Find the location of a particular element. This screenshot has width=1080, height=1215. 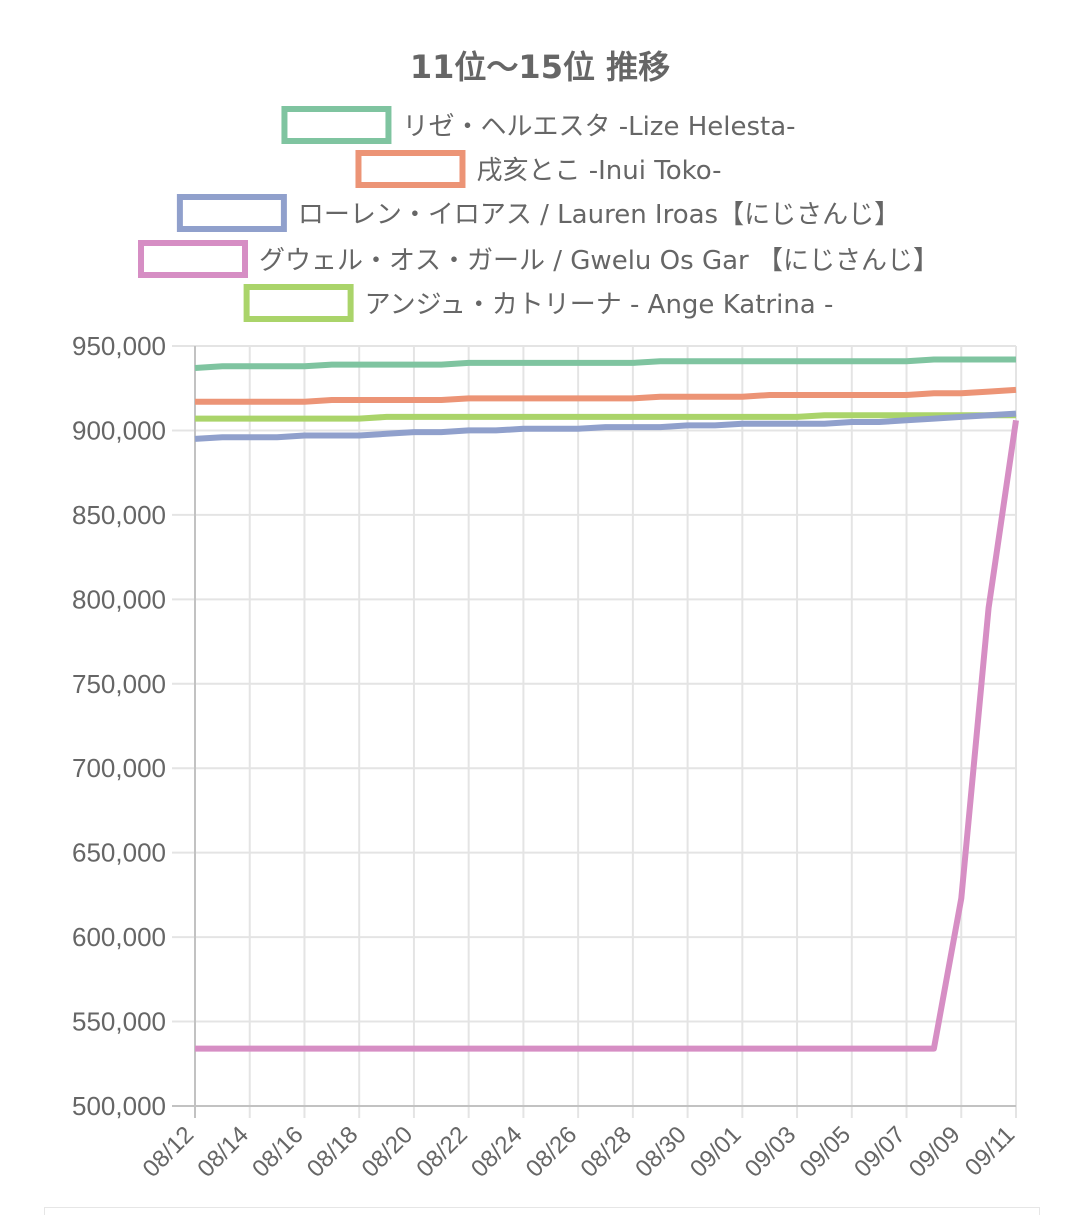

legend-label: 戌亥とこ -Inui Toko- is located at coordinates (598, 171).